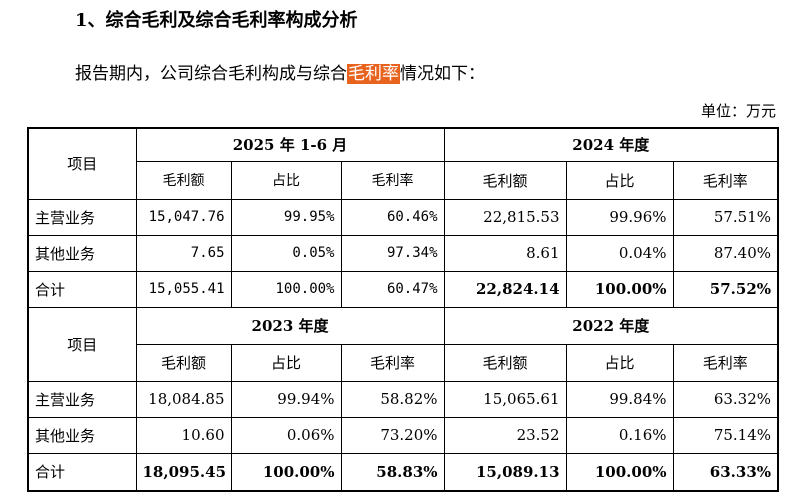 The height and width of the screenshot is (497, 800). I want to click on cell: 57.51%, so click(725, 217).